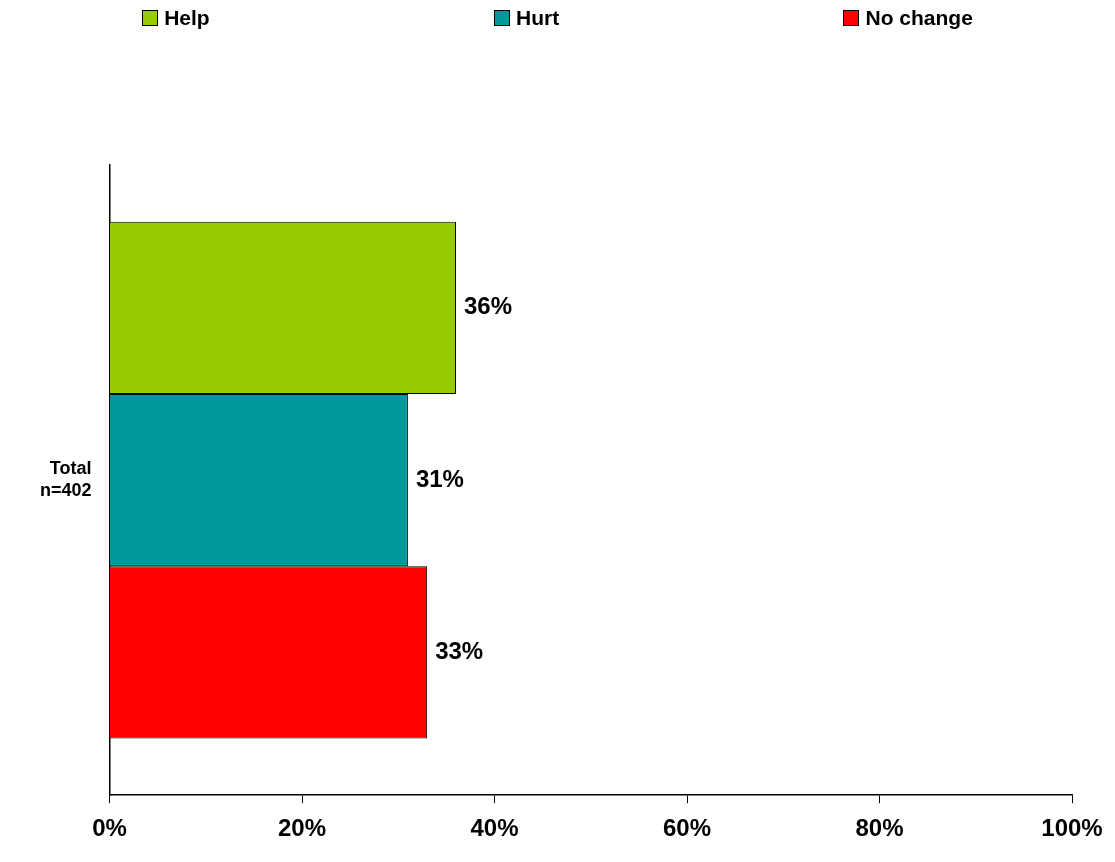 The image size is (1115, 862). I want to click on legend-label: Hurt, so click(537, 18).